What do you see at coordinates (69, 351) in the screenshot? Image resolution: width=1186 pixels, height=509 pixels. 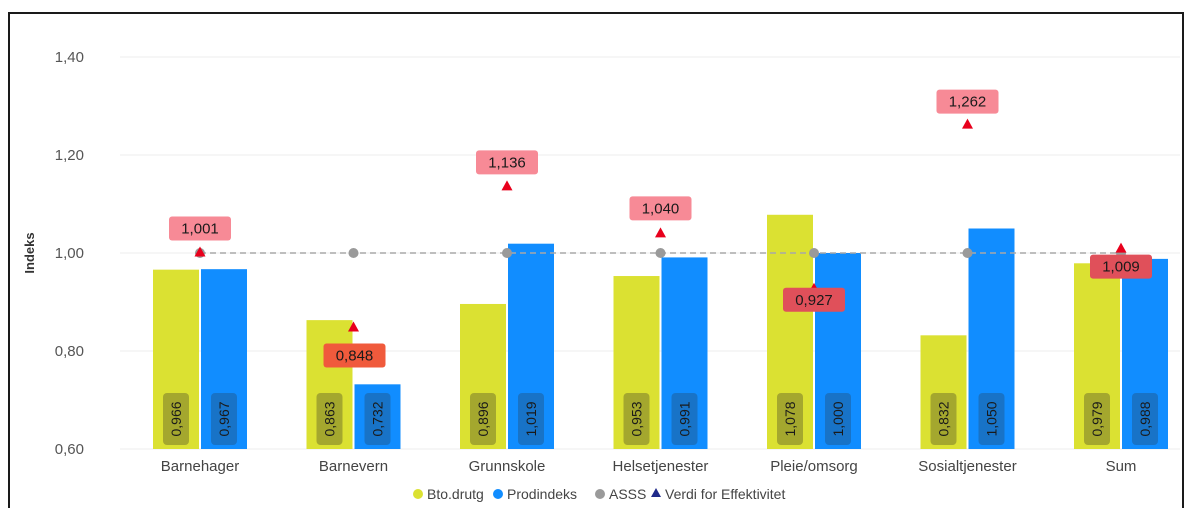 I see `y-tick-label: 0,80` at bounding box center [69, 351].